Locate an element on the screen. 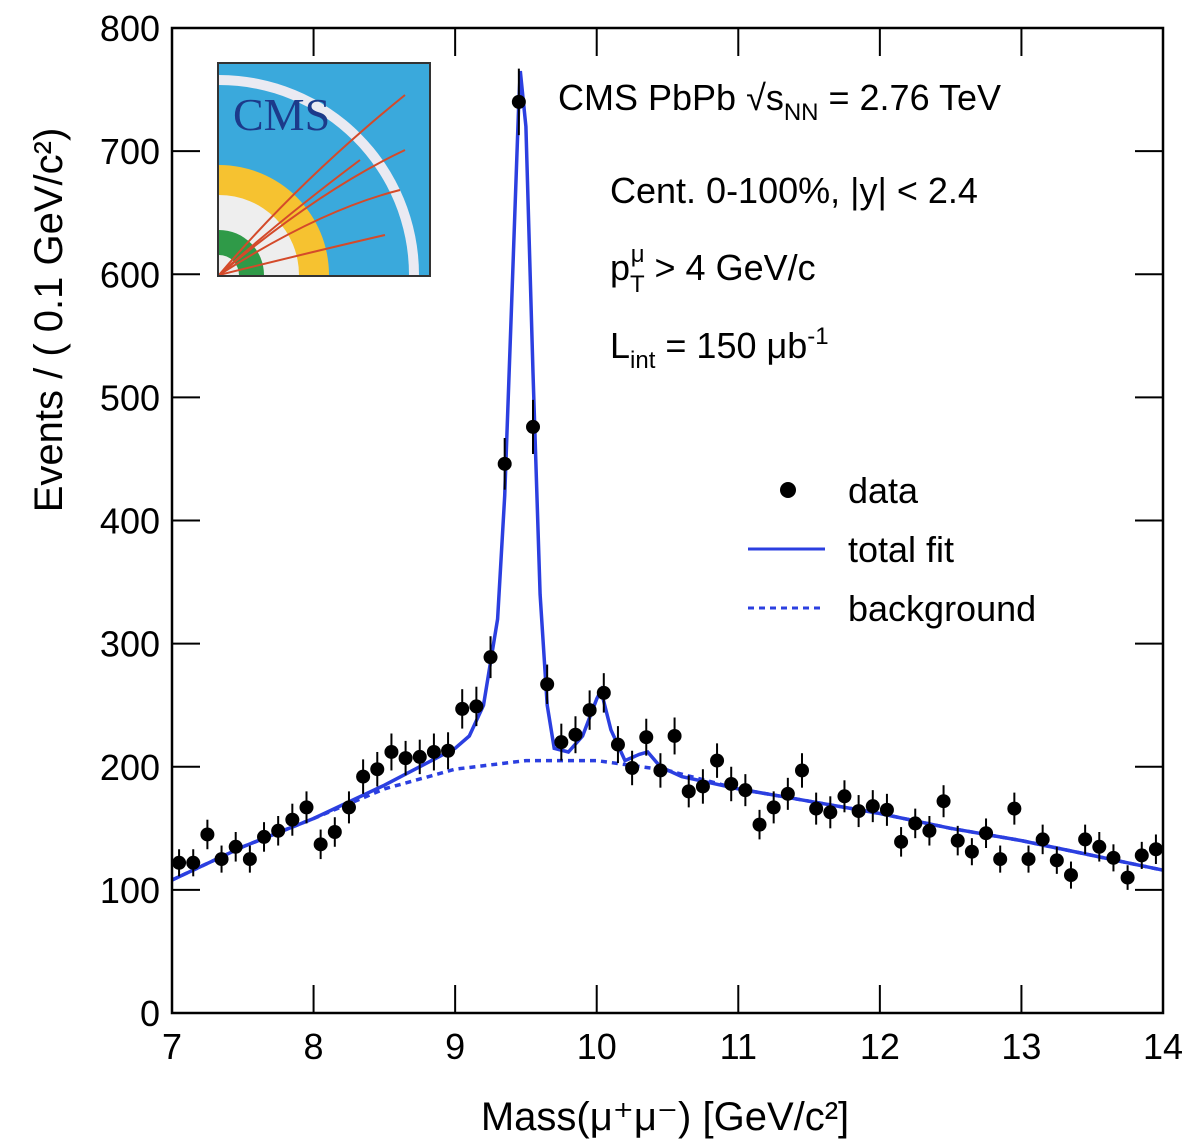 Image resolution: width=1189 pixels, height=1146 pixels. annotation-text: = 2.76 TeV is located at coordinates (910, 97).